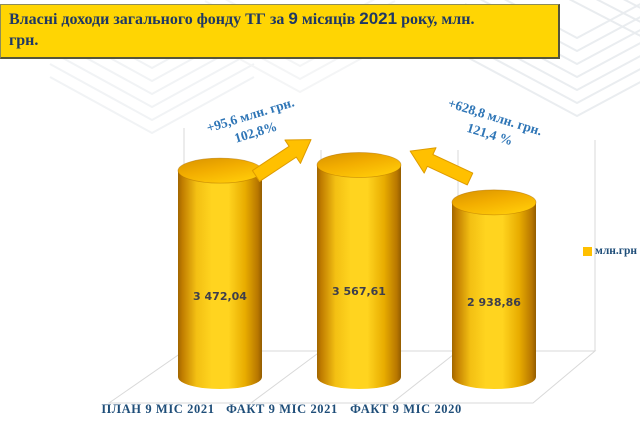  What do you see at coordinates (220, 296) in the screenshot?
I see `bar-value-label: 3 472,04` at bounding box center [220, 296].